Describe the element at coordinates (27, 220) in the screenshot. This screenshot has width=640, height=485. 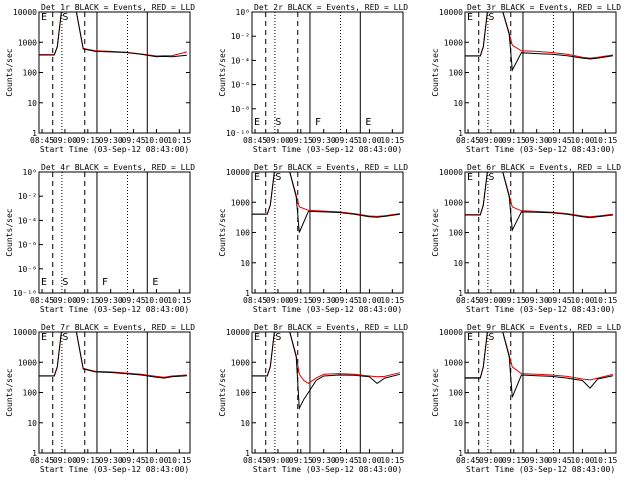
I see `y-tick-label: 10⁻⁴` at that location.